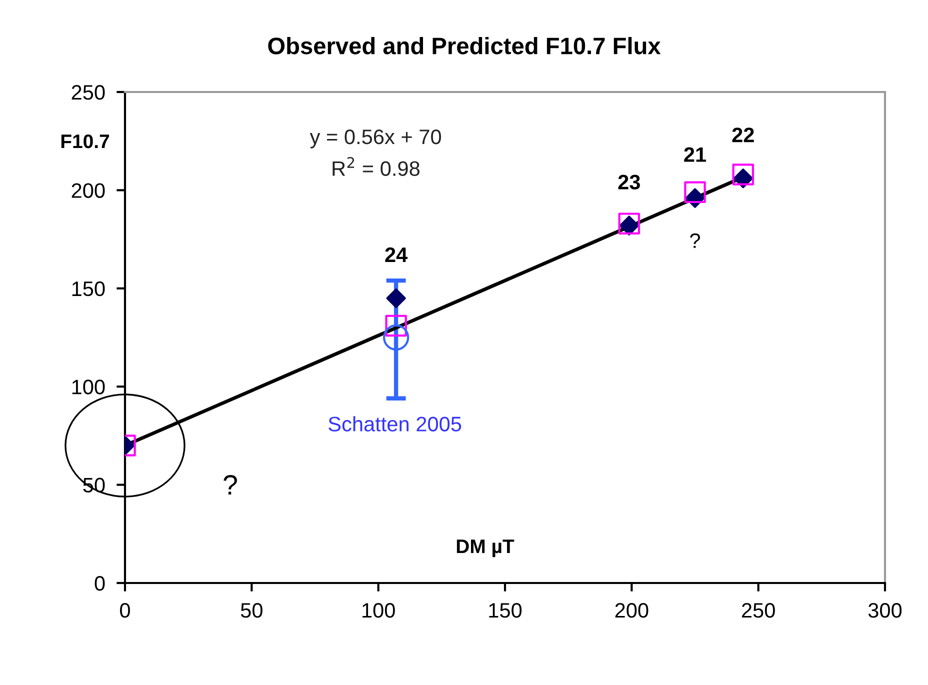 This screenshot has height=685, width=928. Describe the element at coordinates (464, 45) in the screenshot. I see `chart-title: Observed and Predicted F10.7 Flux` at that location.